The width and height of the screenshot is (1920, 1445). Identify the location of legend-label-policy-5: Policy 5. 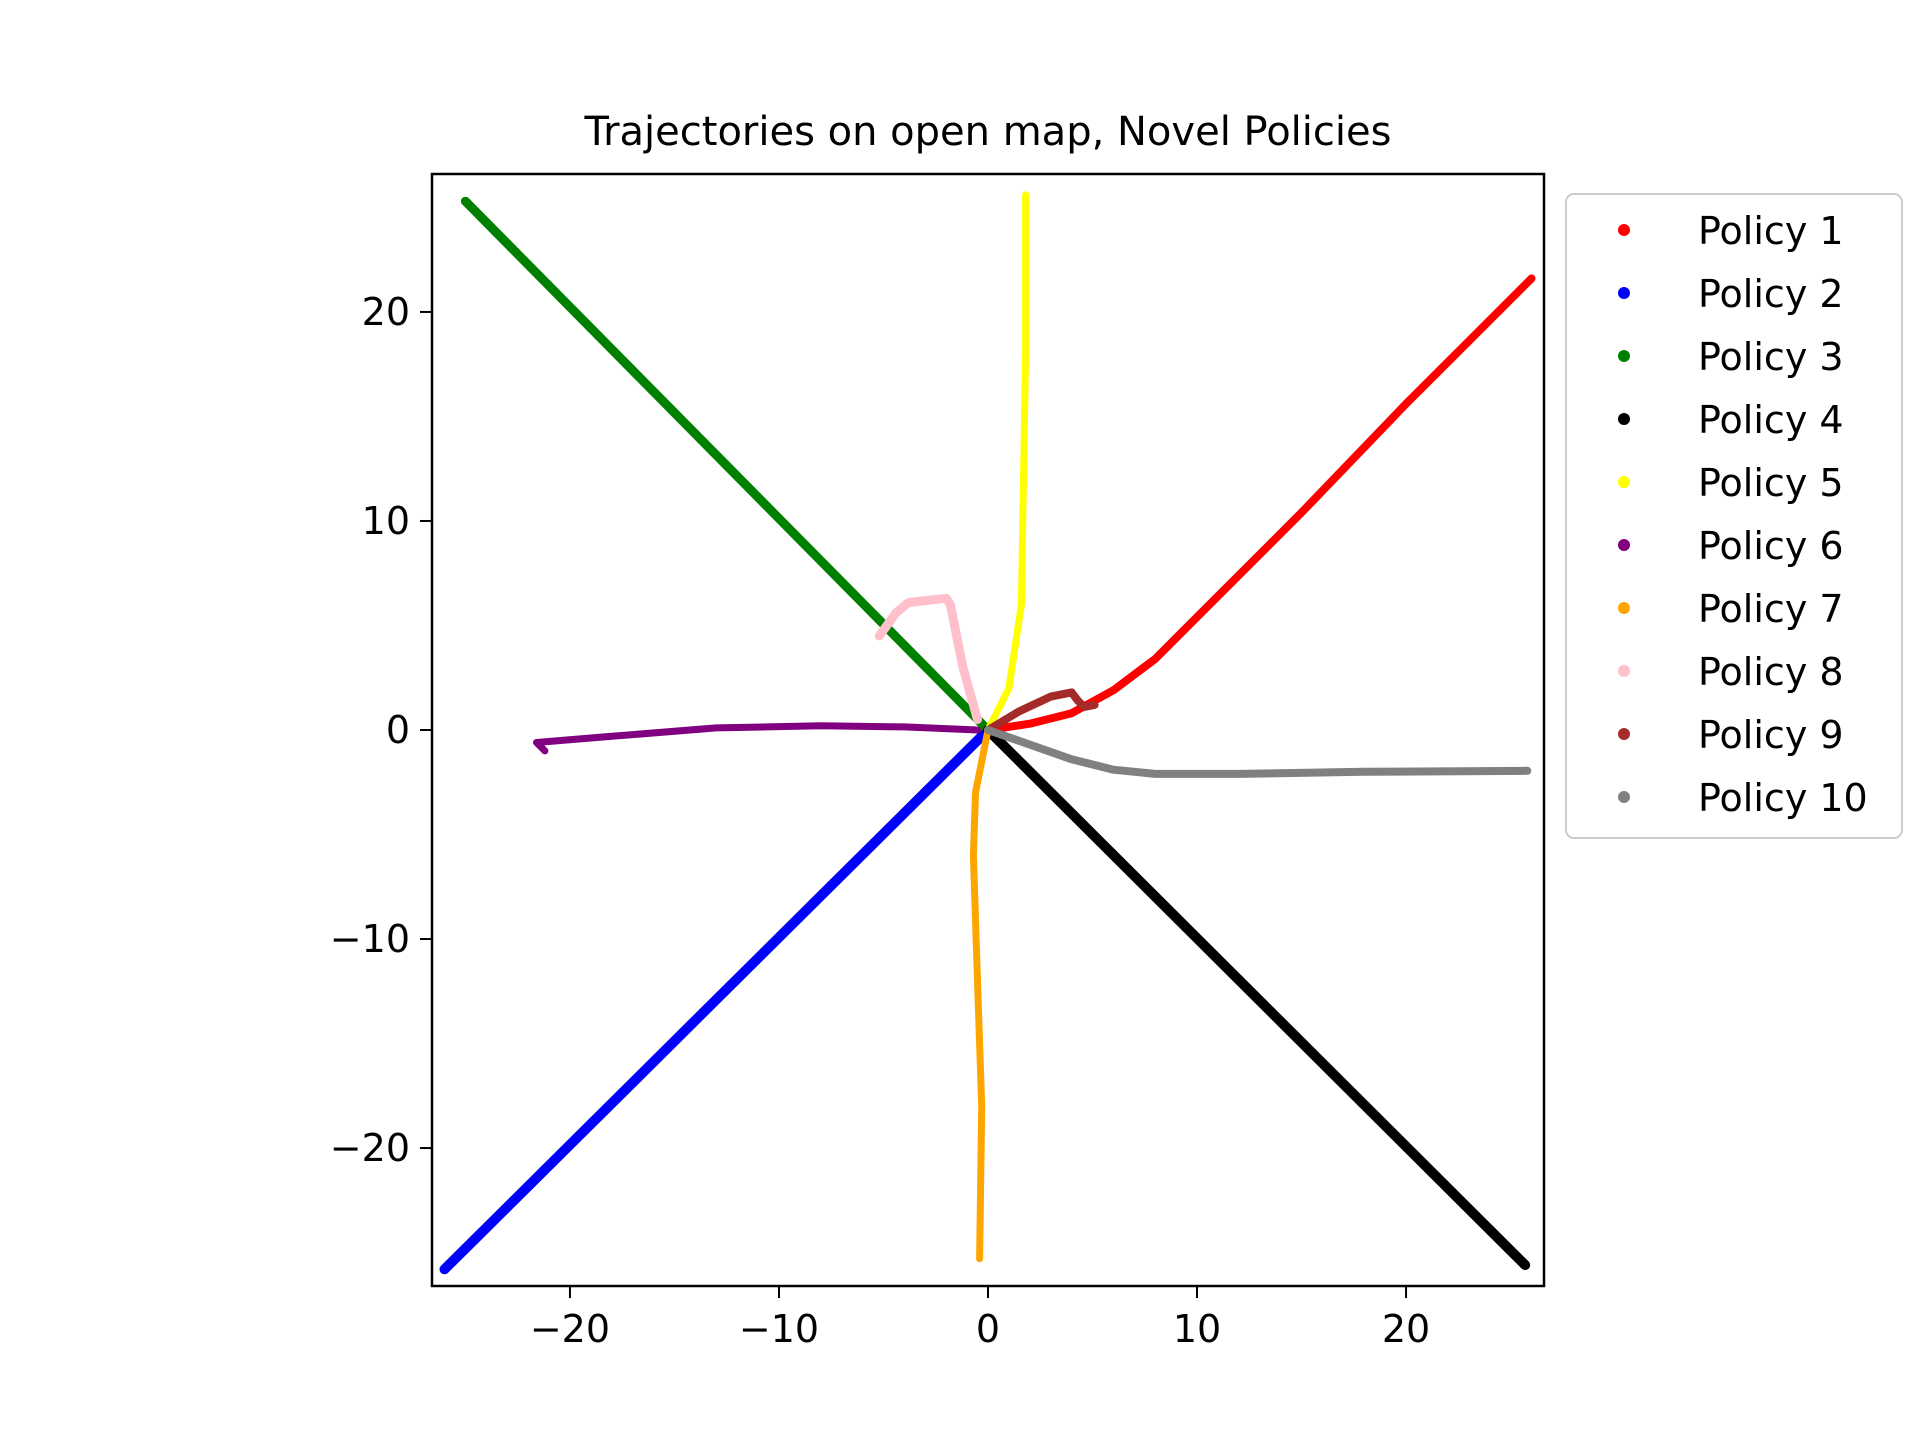
(1771, 483).